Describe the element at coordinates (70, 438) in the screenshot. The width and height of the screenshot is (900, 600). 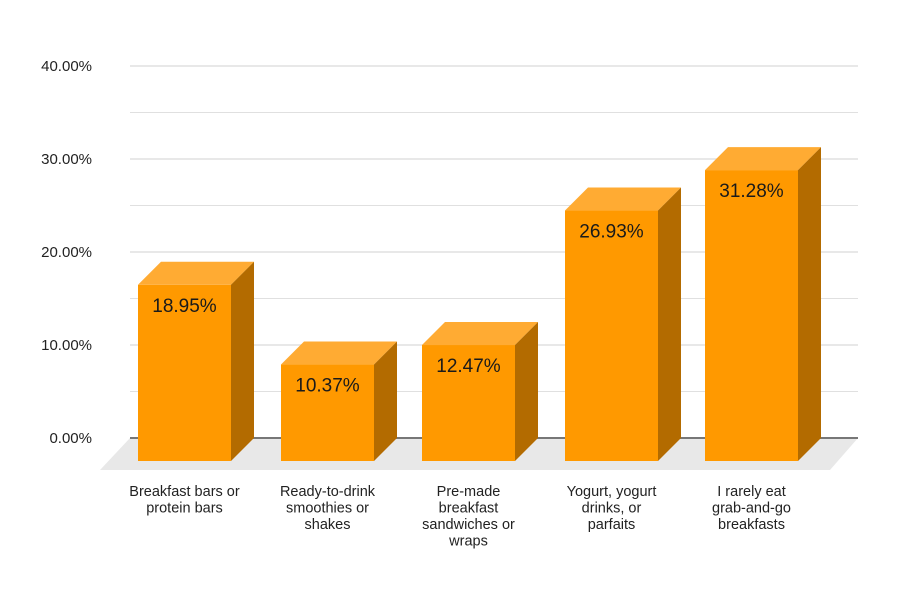
I see `y-tick-label: 0.00%` at that location.